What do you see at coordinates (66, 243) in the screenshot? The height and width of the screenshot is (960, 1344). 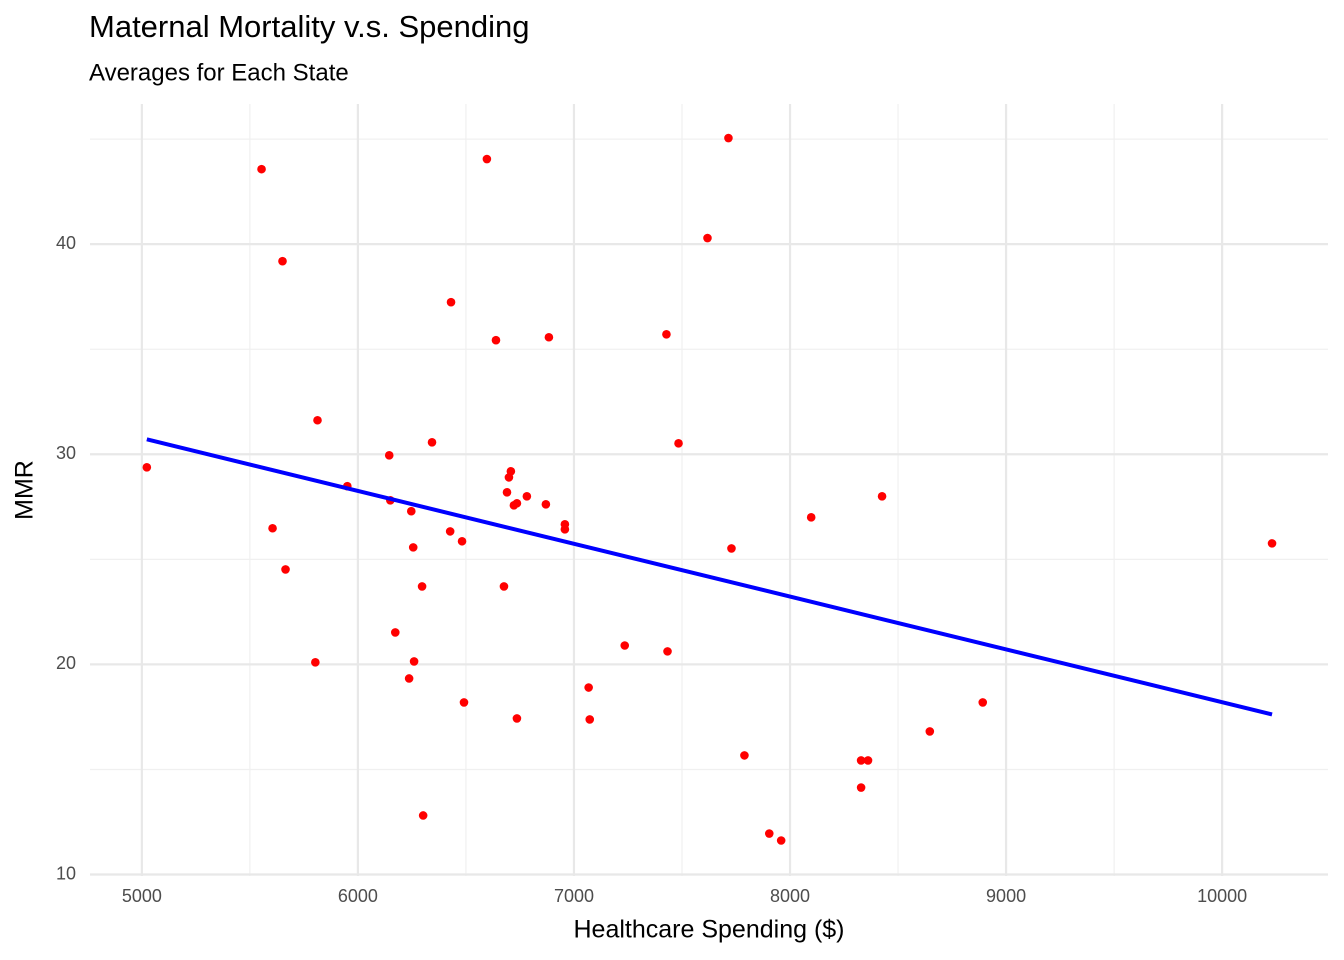 I see `y-tick-label: 40` at bounding box center [66, 243].